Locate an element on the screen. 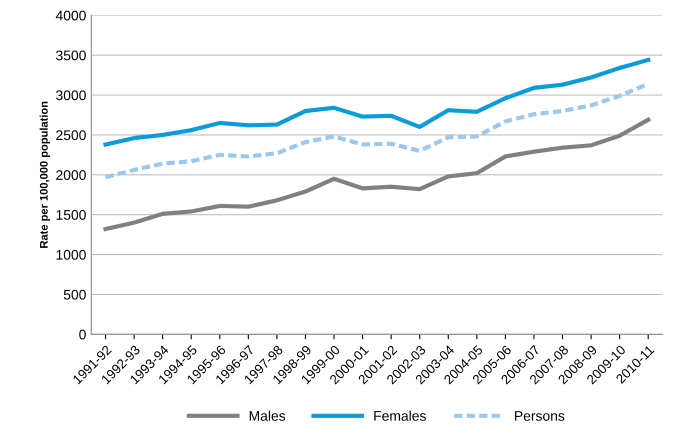  legend-label: Females is located at coordinates (400, 415).